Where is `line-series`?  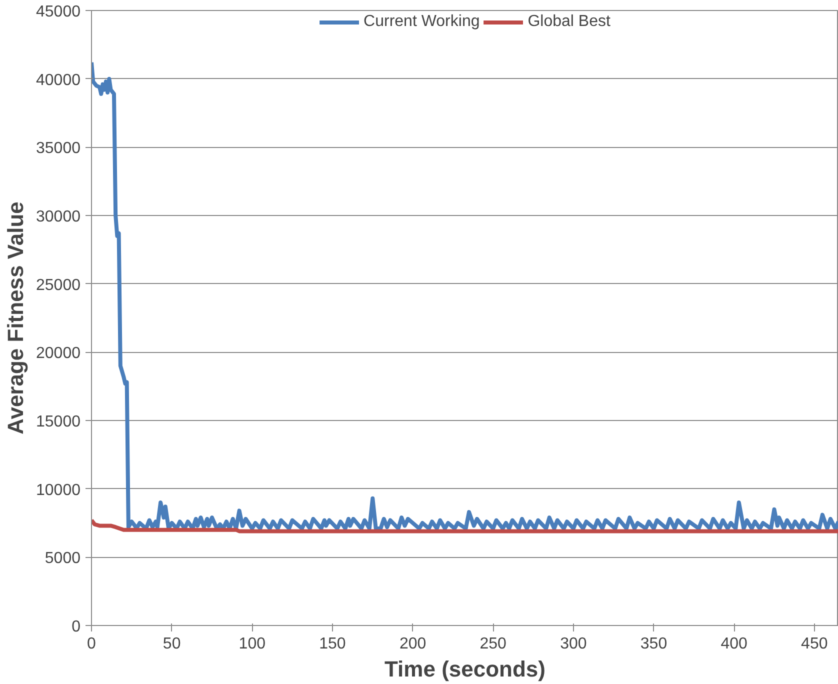 line-series is located at coordinates (465, 526).